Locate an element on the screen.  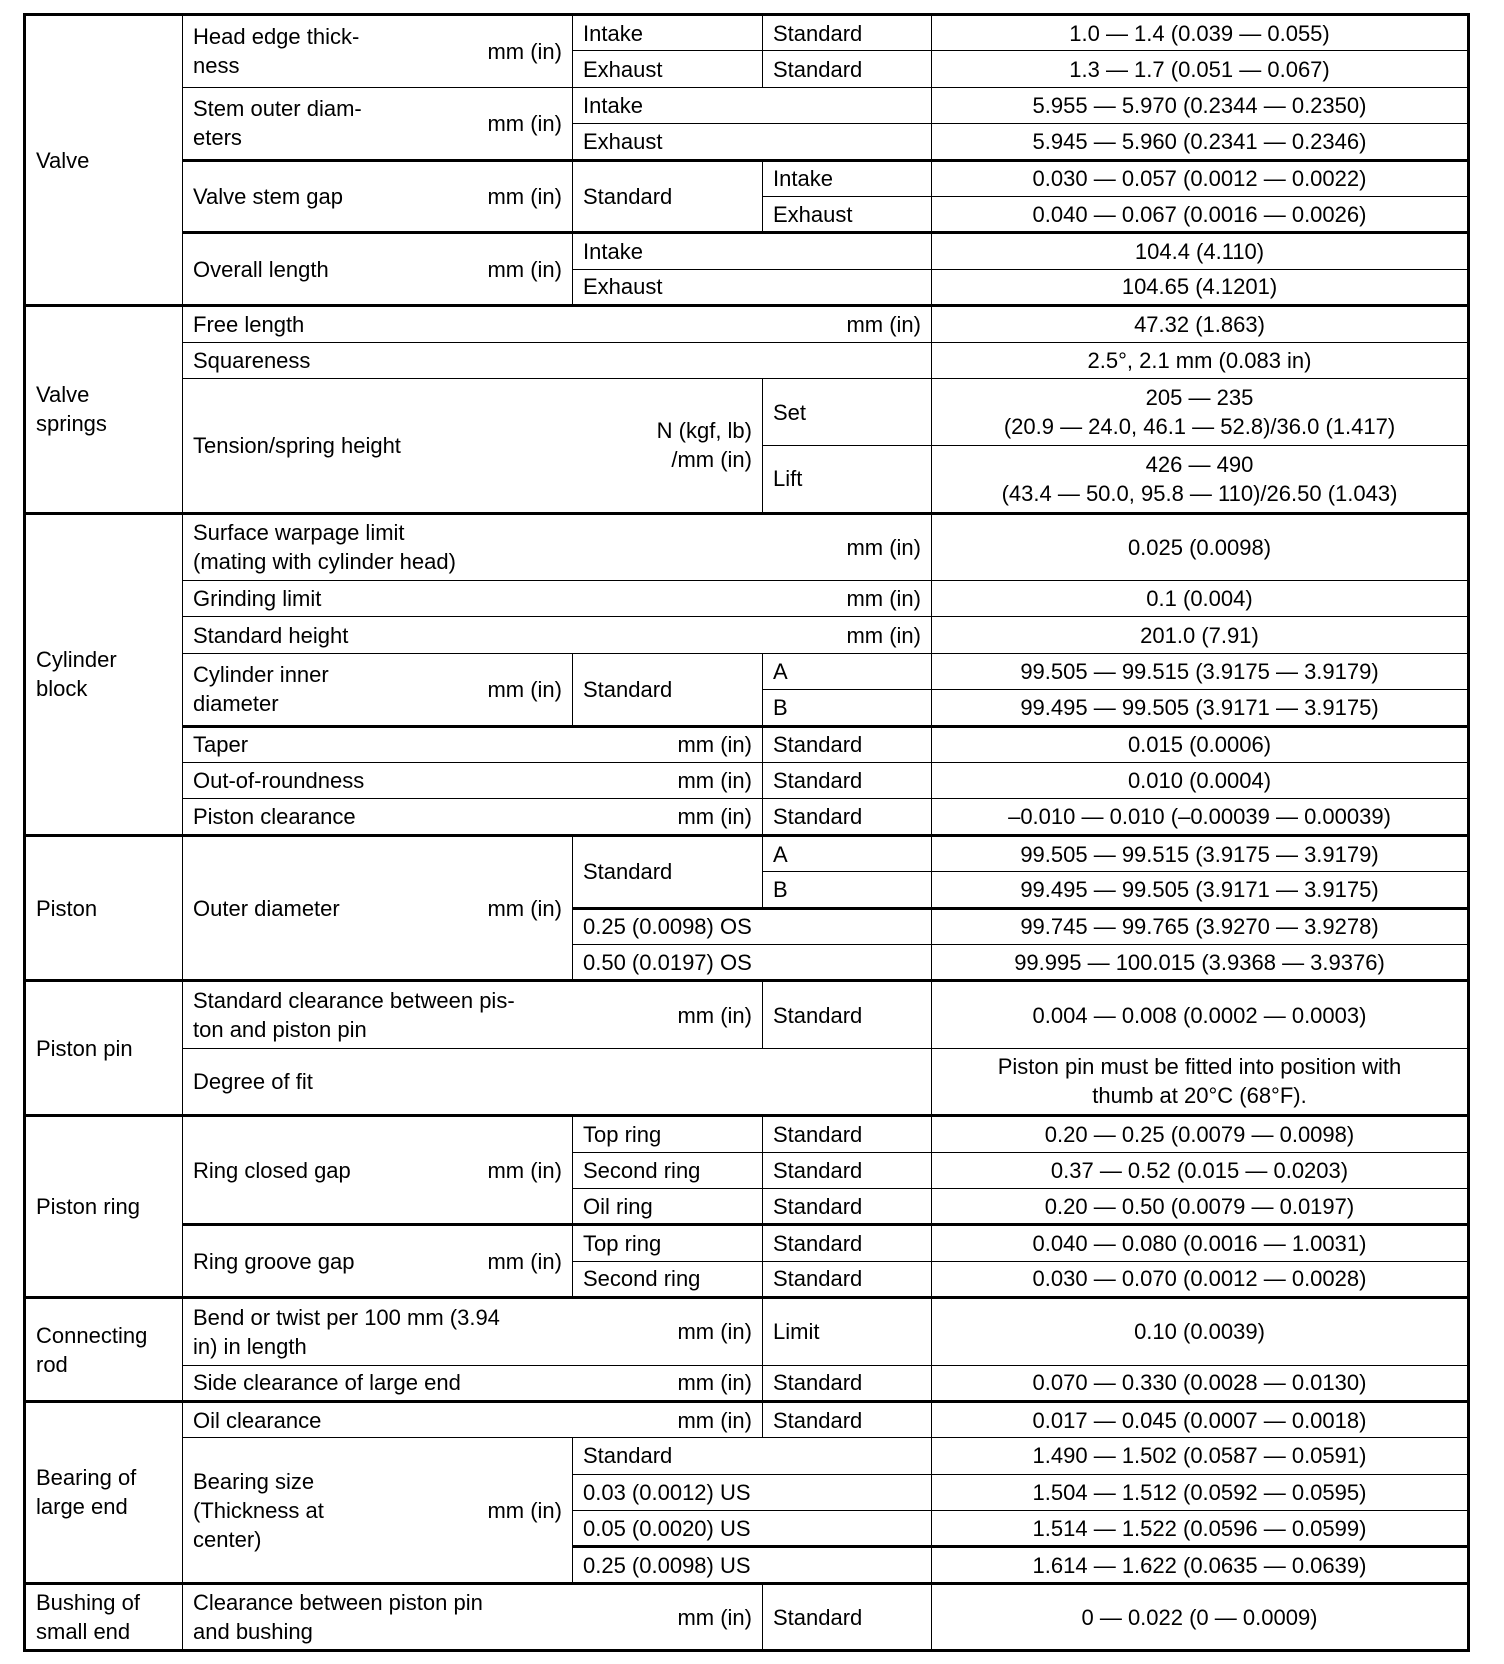
value-cell: 0.20 — 0.25 (0.0079 — 0.0098) is located at coordinates (1200, 1133).